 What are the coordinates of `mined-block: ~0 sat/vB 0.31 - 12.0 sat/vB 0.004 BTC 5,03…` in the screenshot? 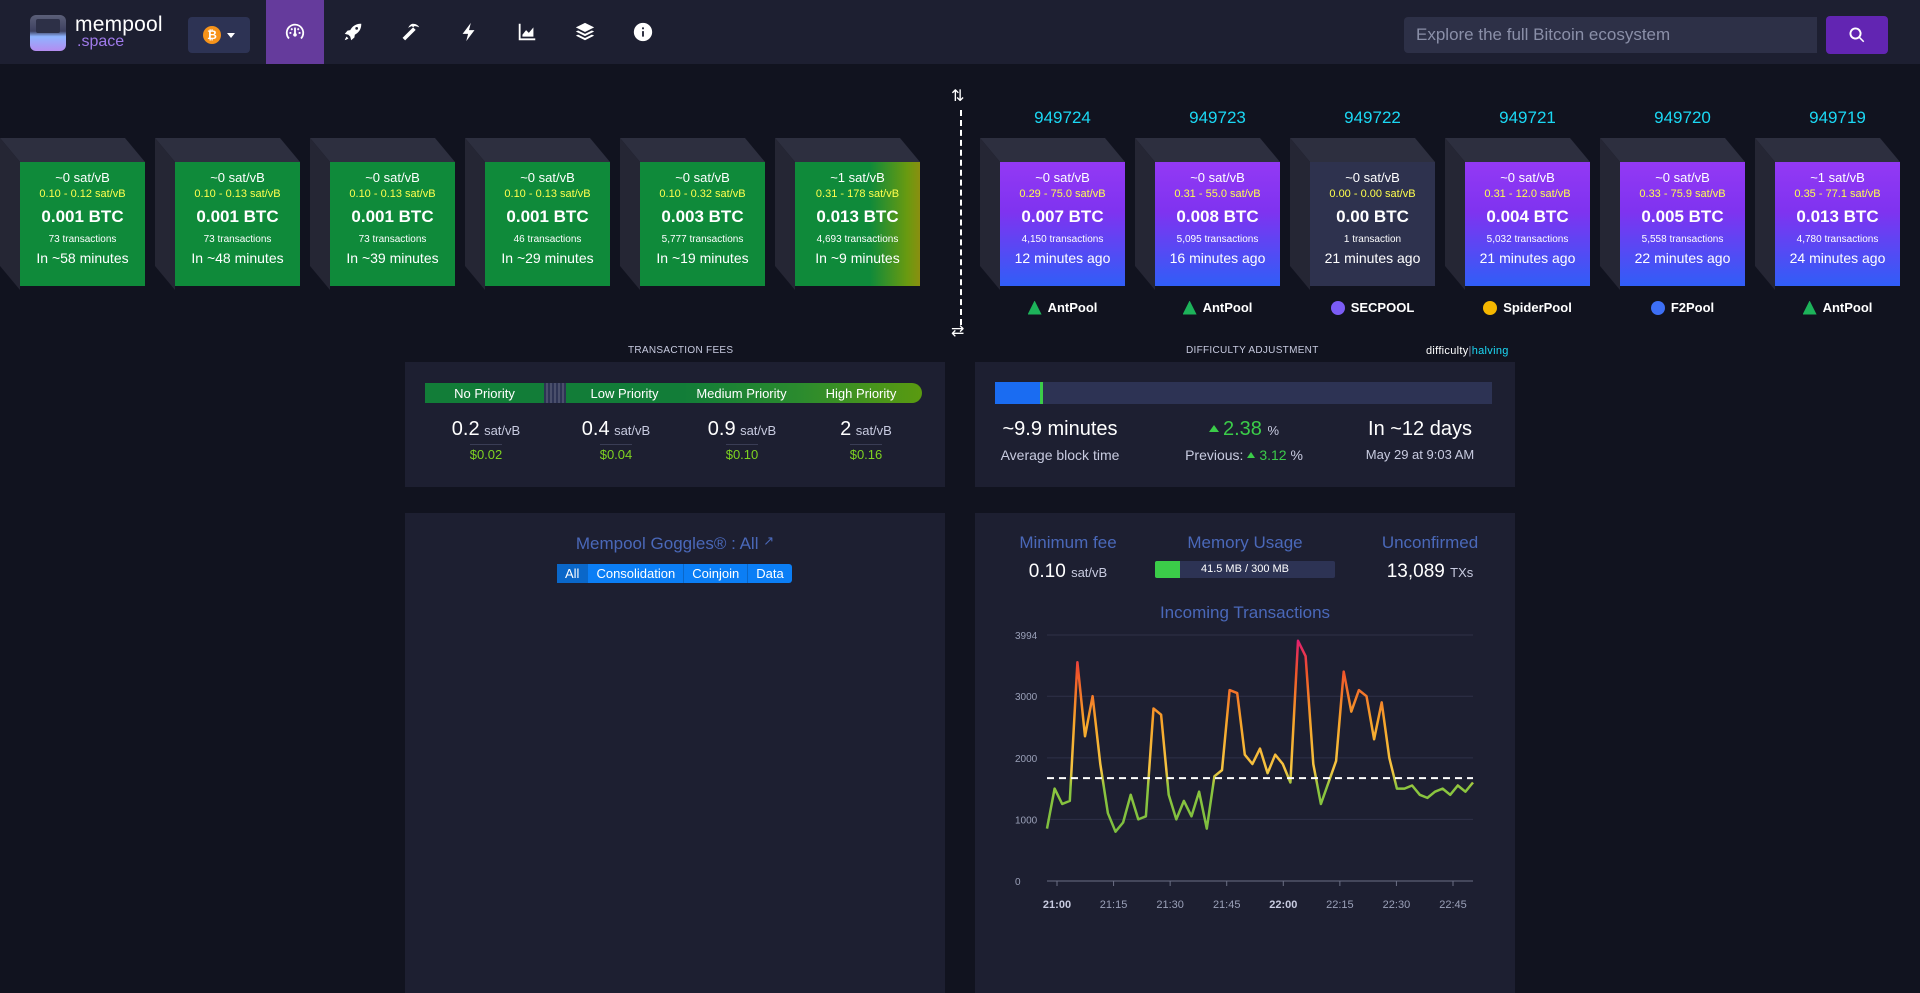 It's located at (1517, 214).